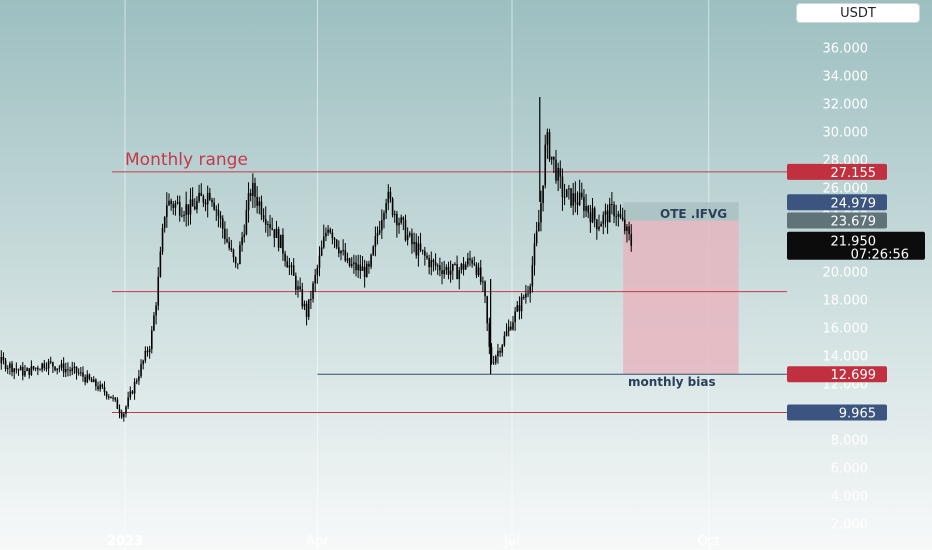 This screenshot has width=932, height=550. I want to click on y-tick-label: 8.000, so click(849, 441).